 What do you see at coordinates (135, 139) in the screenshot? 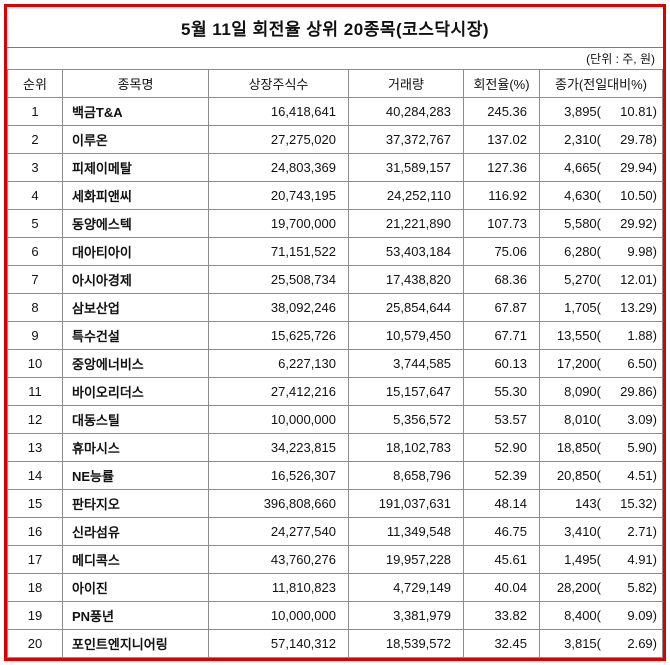
I see `stock-name-cell: 이루온` at bounding box center [135, 139].